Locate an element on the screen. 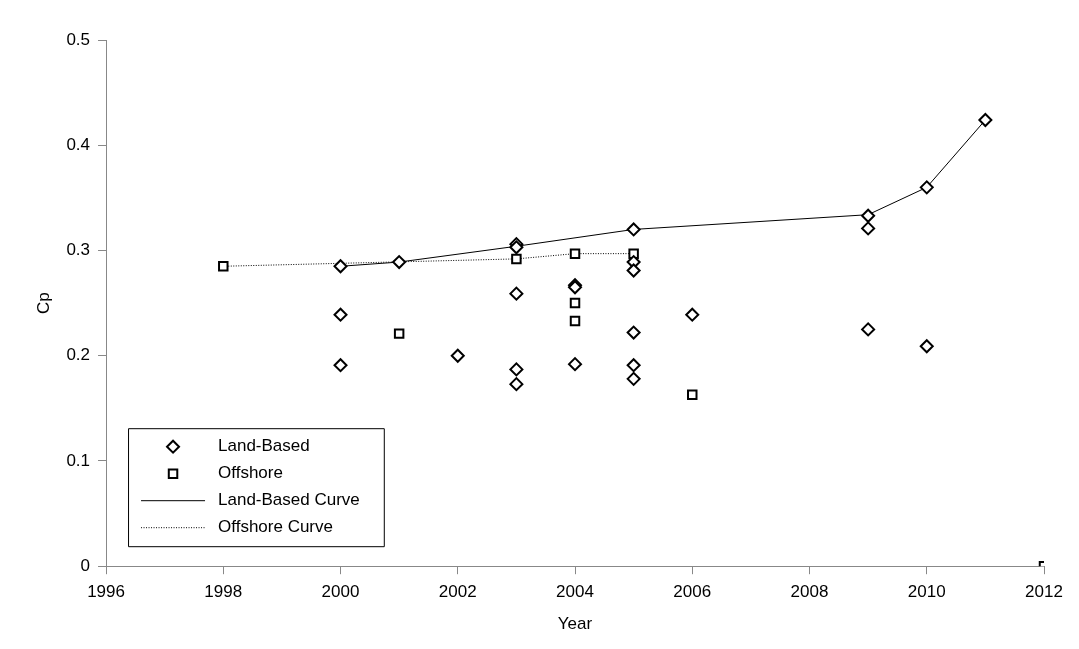  legend-label: Land-Based is located at coordinates (264, 446).